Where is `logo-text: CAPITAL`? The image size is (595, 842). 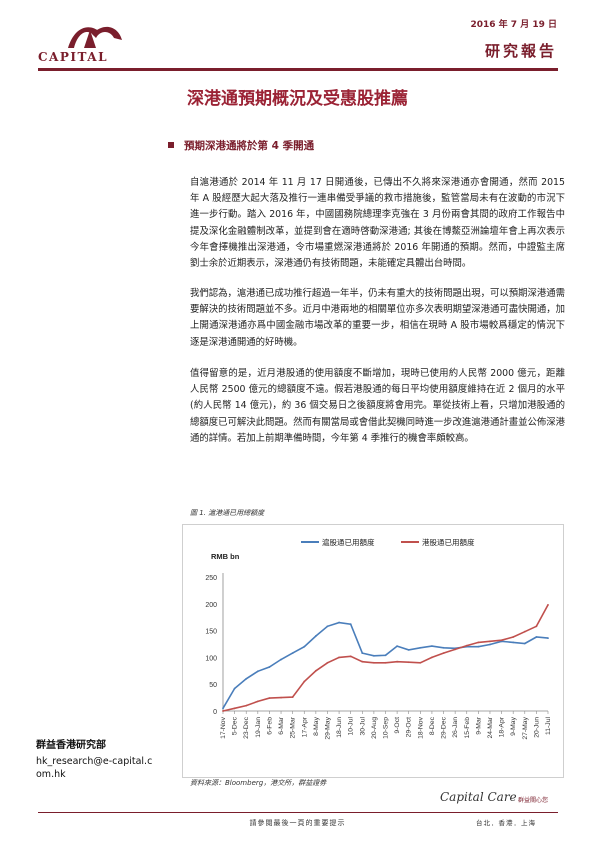
logo-text: CAPITAL is located at coordinates (73, 57).